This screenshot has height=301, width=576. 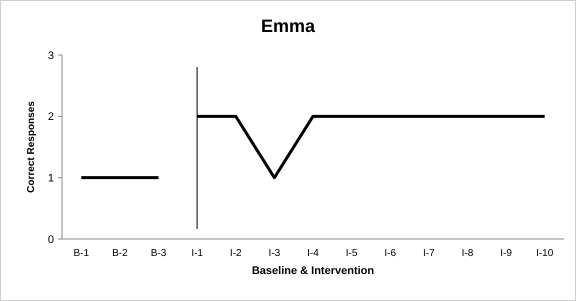 I want to click on chart-title: Emma, so click(x=288, y=26).